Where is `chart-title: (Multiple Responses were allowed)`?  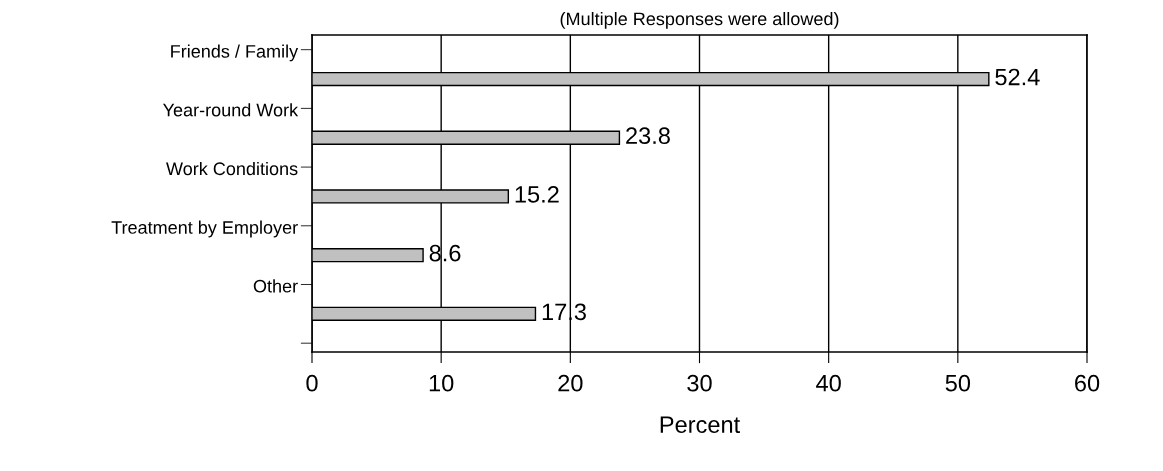 chart-title: (Multiple Responses were allowed) is located at coordinates (699, 20).